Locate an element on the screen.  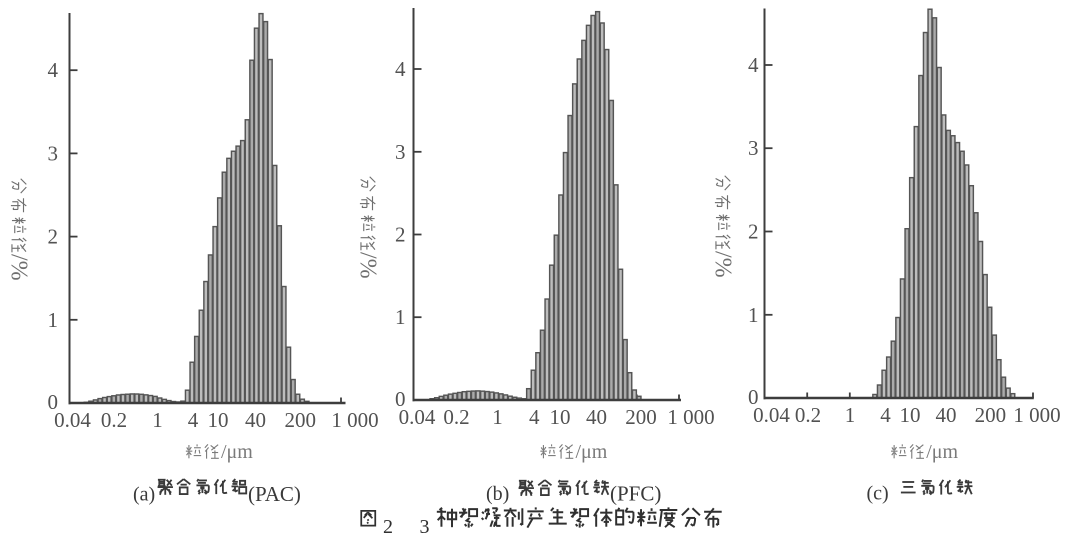
svg-text: (c) is located at coordinates (878, 494).